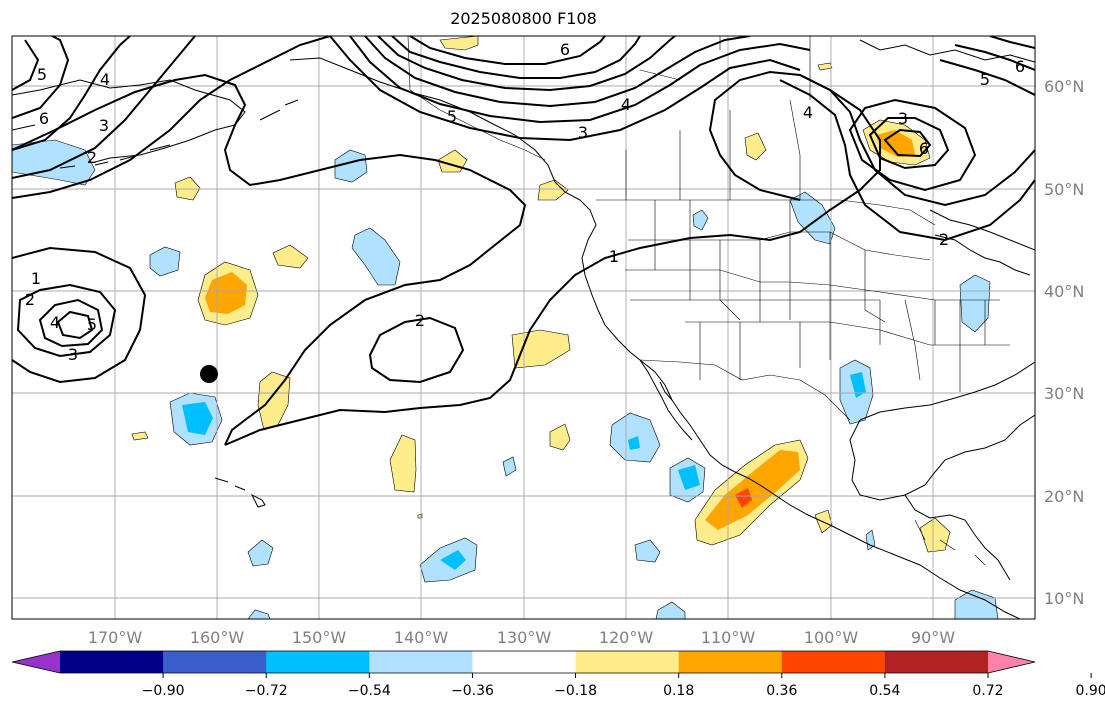 The height and width of the screenshot is (712, 1105). I want to click on lat-label-40n: 40°N, so click(1064, 291).